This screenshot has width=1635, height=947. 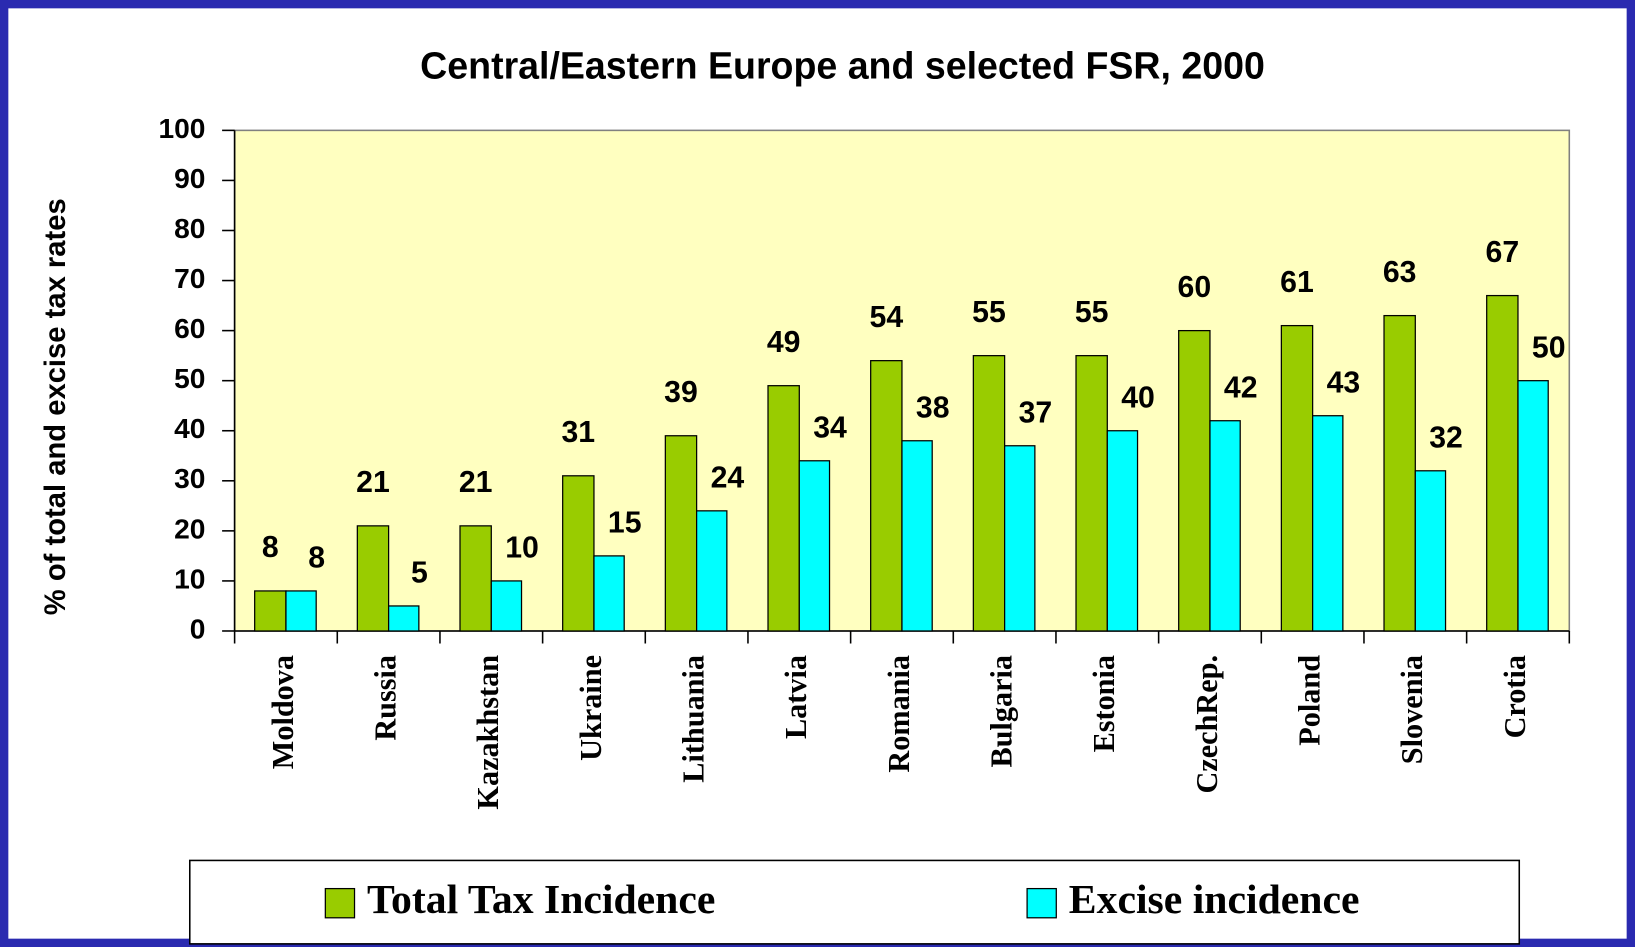 I want to click on data-label: 39, so click(x=681, y=392).